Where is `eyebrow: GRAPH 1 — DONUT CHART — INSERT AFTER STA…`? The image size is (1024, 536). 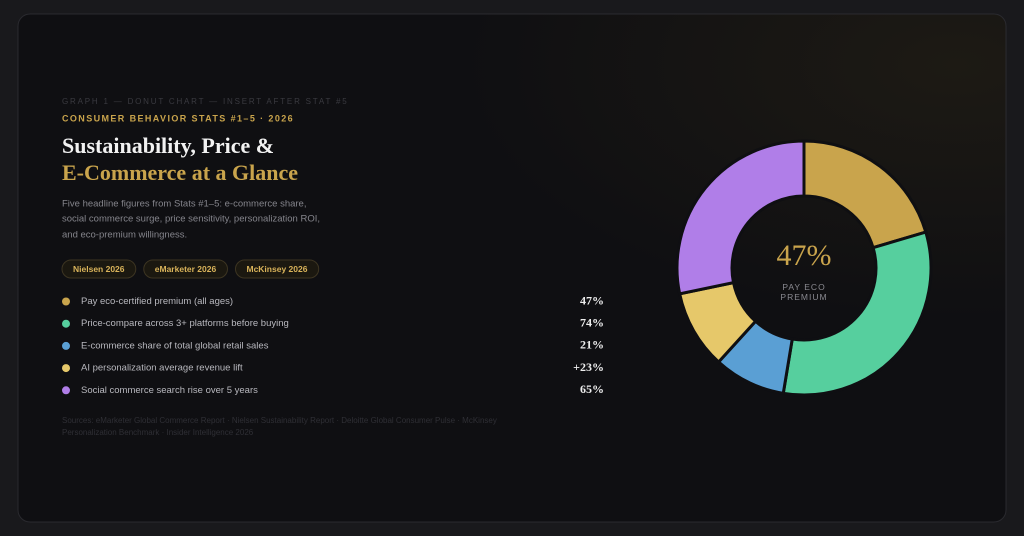
eyebrow: GRAPH 1 — DONUT CHART — INSERT AFTER STA… is located at coordinates (205, 101).